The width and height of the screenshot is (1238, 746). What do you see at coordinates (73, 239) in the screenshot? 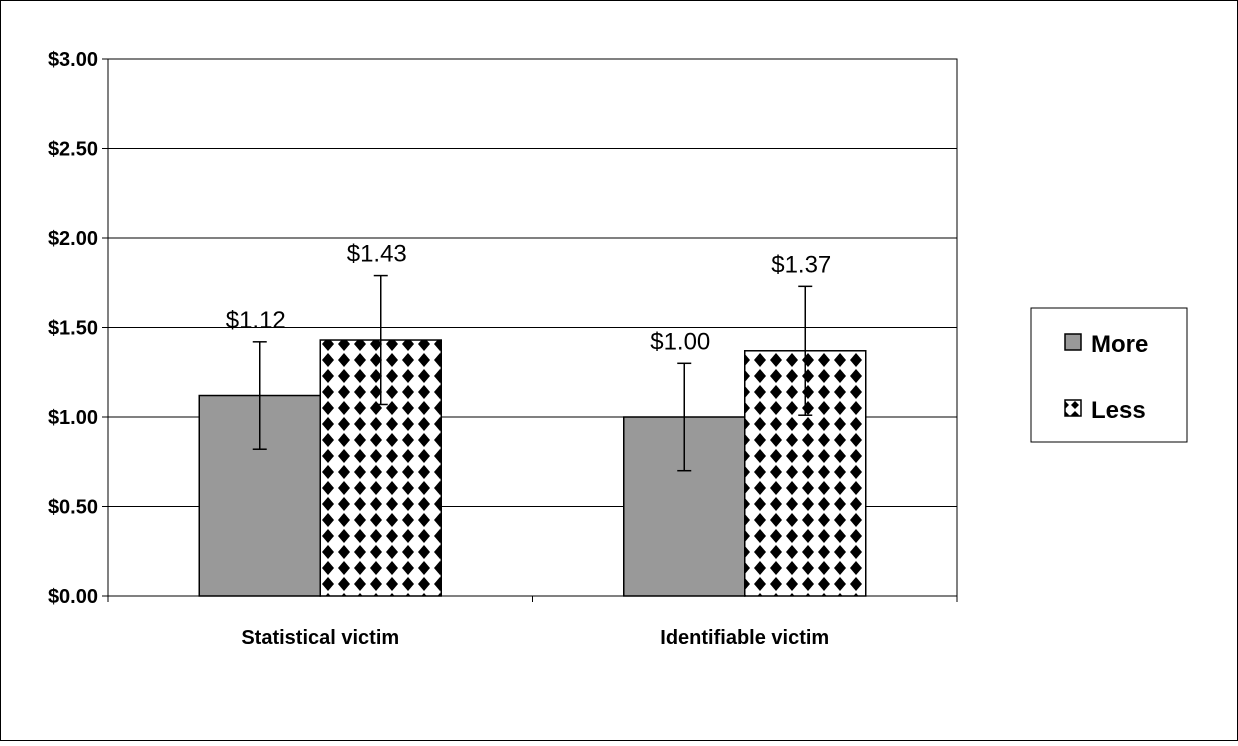
I see `y-tick-label: $2.00` at bounding box center [73, 239].